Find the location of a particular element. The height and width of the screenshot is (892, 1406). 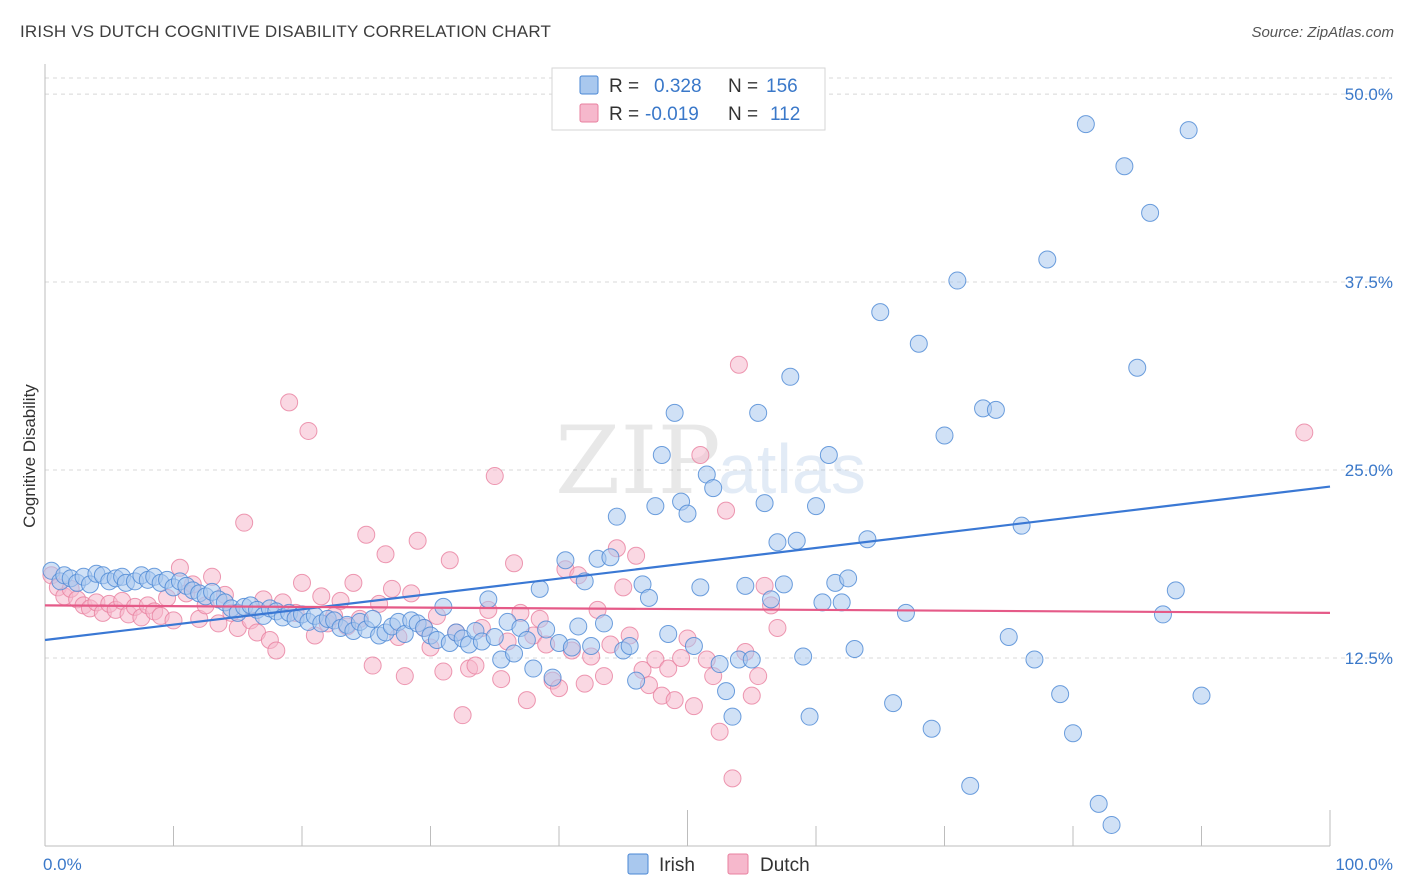

x-tick-label: 0.0% is located at coordinates (62, 864).